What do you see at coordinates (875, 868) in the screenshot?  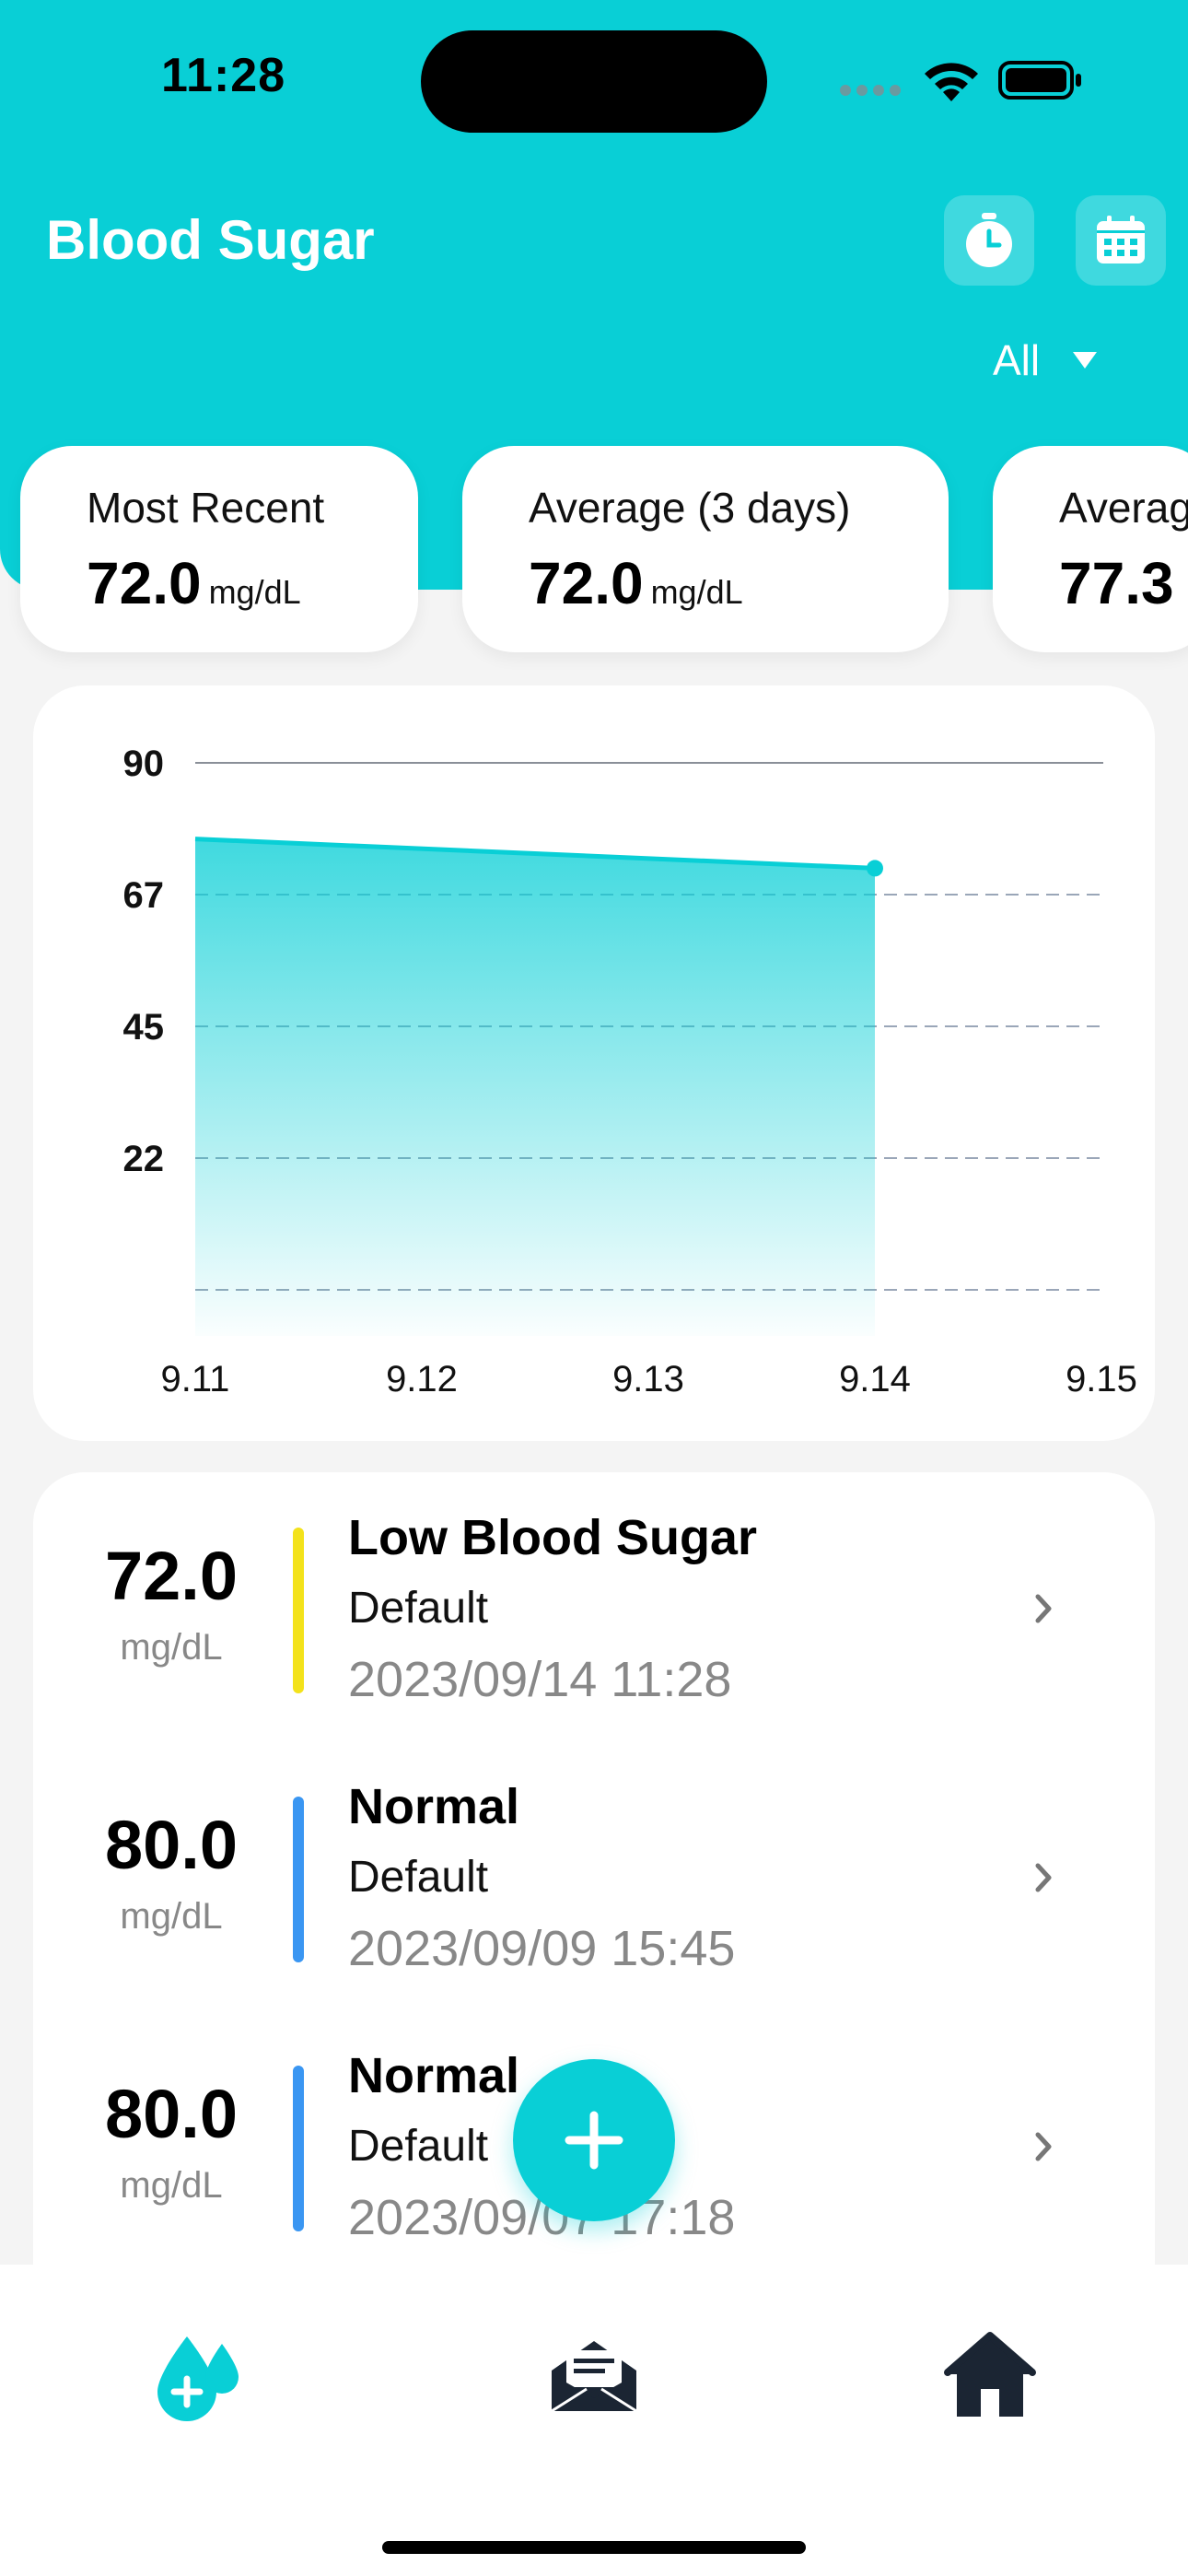 I see `data-point` at bounding box center [875, 868].